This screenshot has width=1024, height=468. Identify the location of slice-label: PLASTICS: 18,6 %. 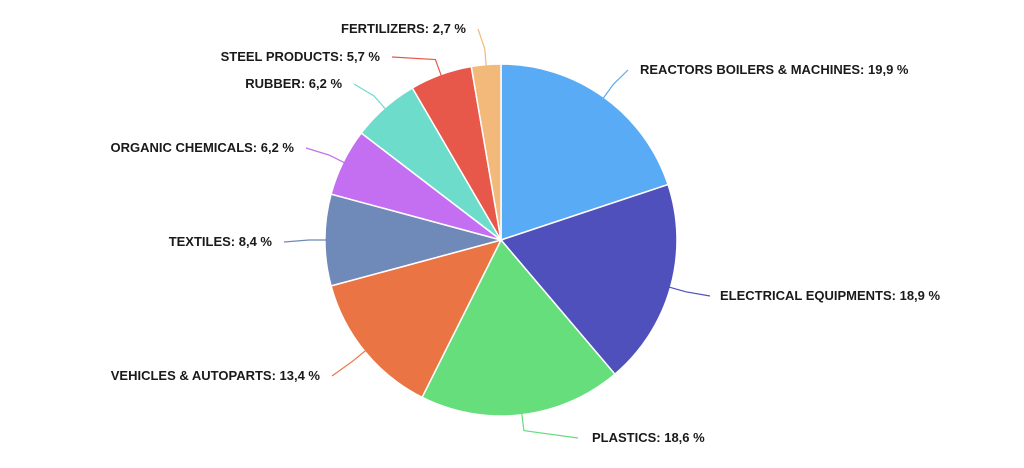
(648, 437).